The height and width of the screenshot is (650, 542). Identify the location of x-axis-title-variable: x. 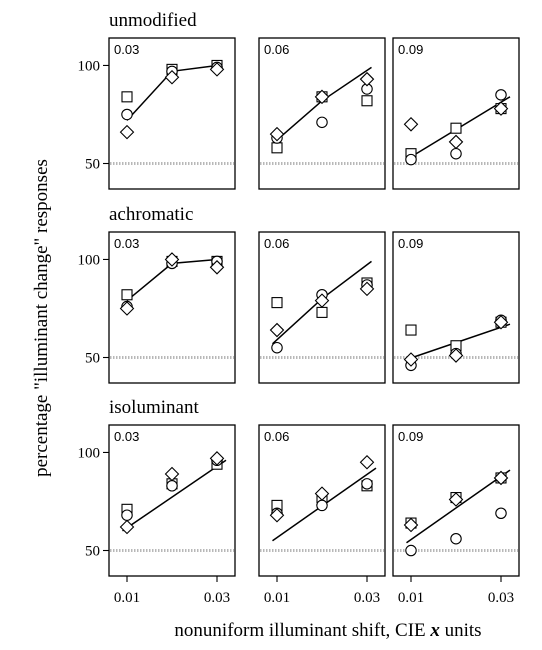
(434, 630).